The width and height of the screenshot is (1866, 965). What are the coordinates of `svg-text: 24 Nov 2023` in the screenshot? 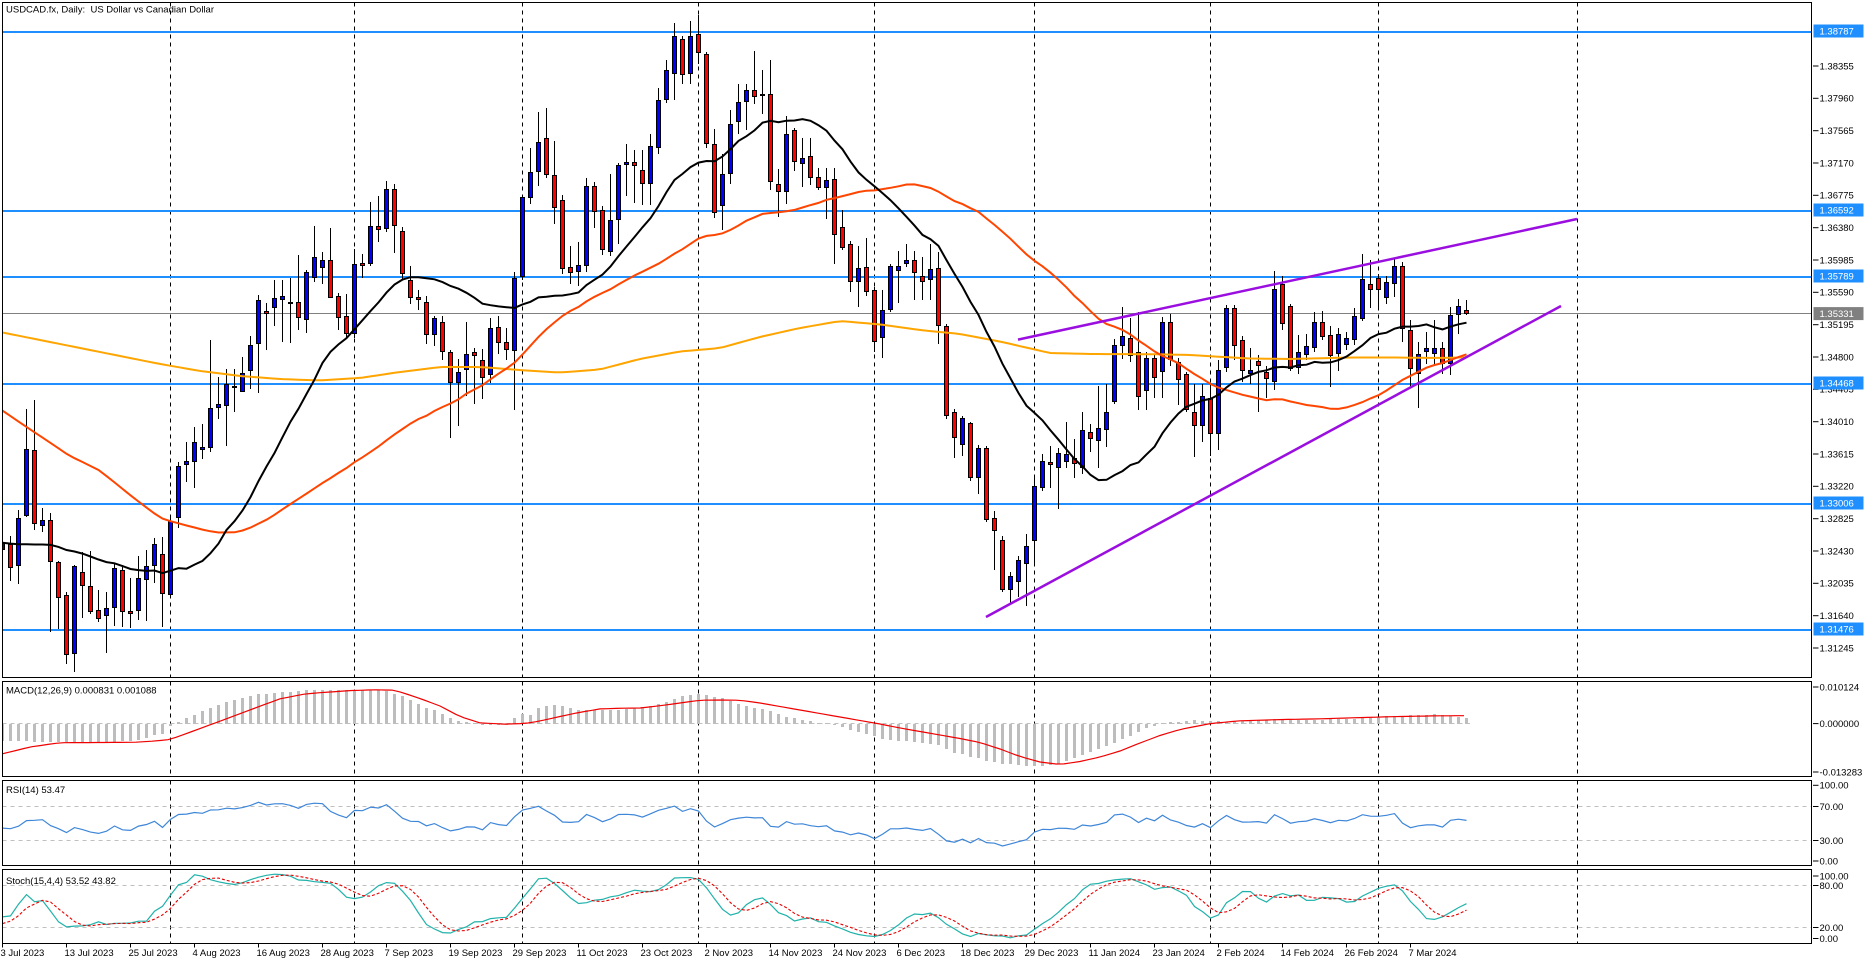 It's located at (860, 953).